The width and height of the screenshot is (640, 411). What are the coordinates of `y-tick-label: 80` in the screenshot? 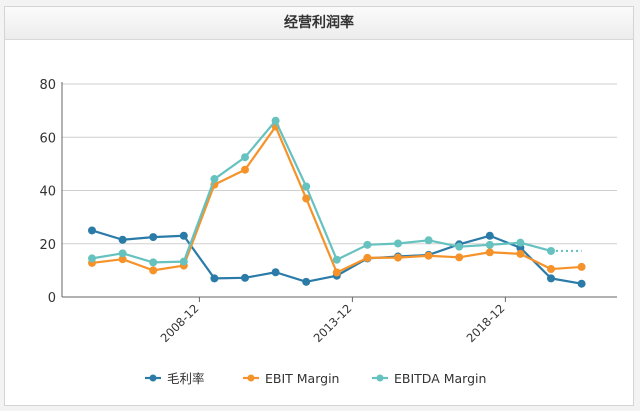 It's located at (47, 85).